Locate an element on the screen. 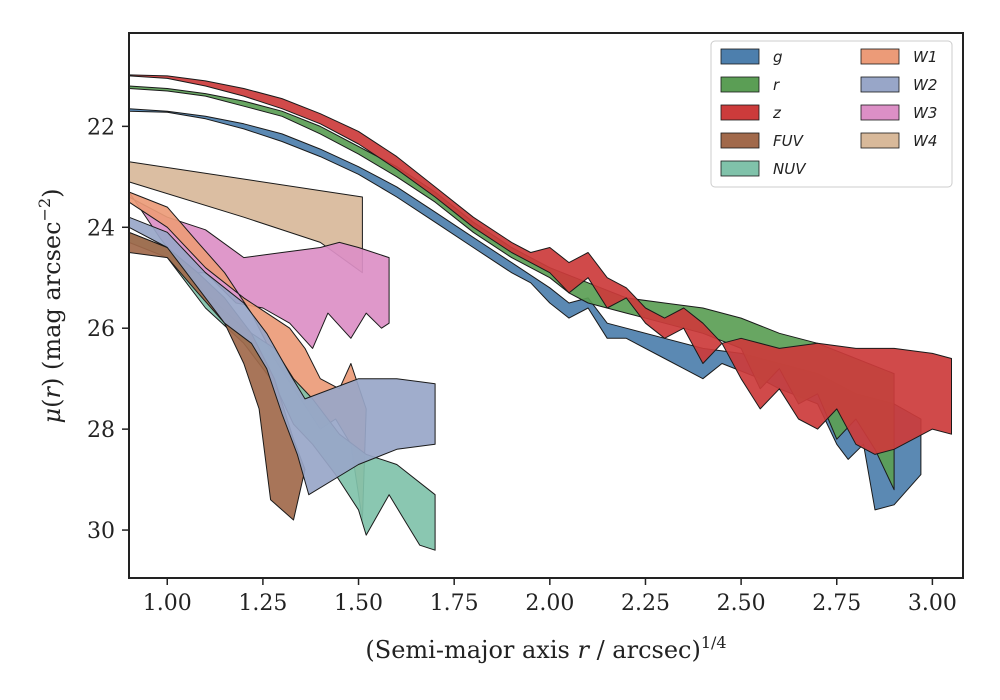 The image size is (1000, 700). x-tick-label: 2.75 is located at coordinates (836, 603).